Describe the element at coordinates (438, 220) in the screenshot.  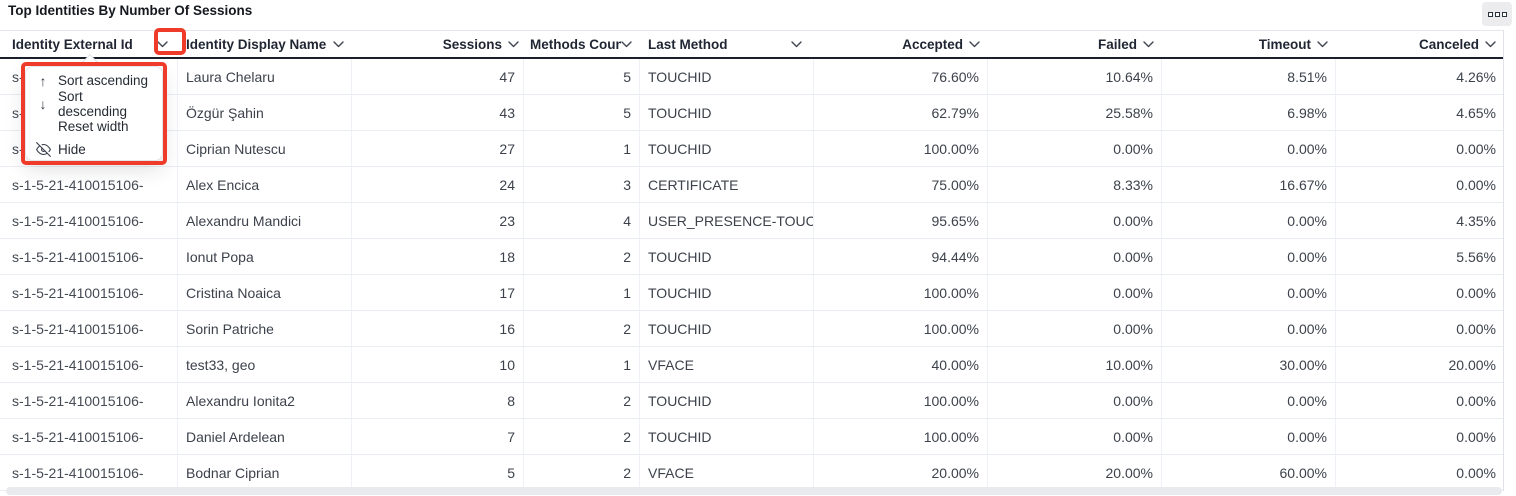
I see `cell-sessions: 23` at that location.